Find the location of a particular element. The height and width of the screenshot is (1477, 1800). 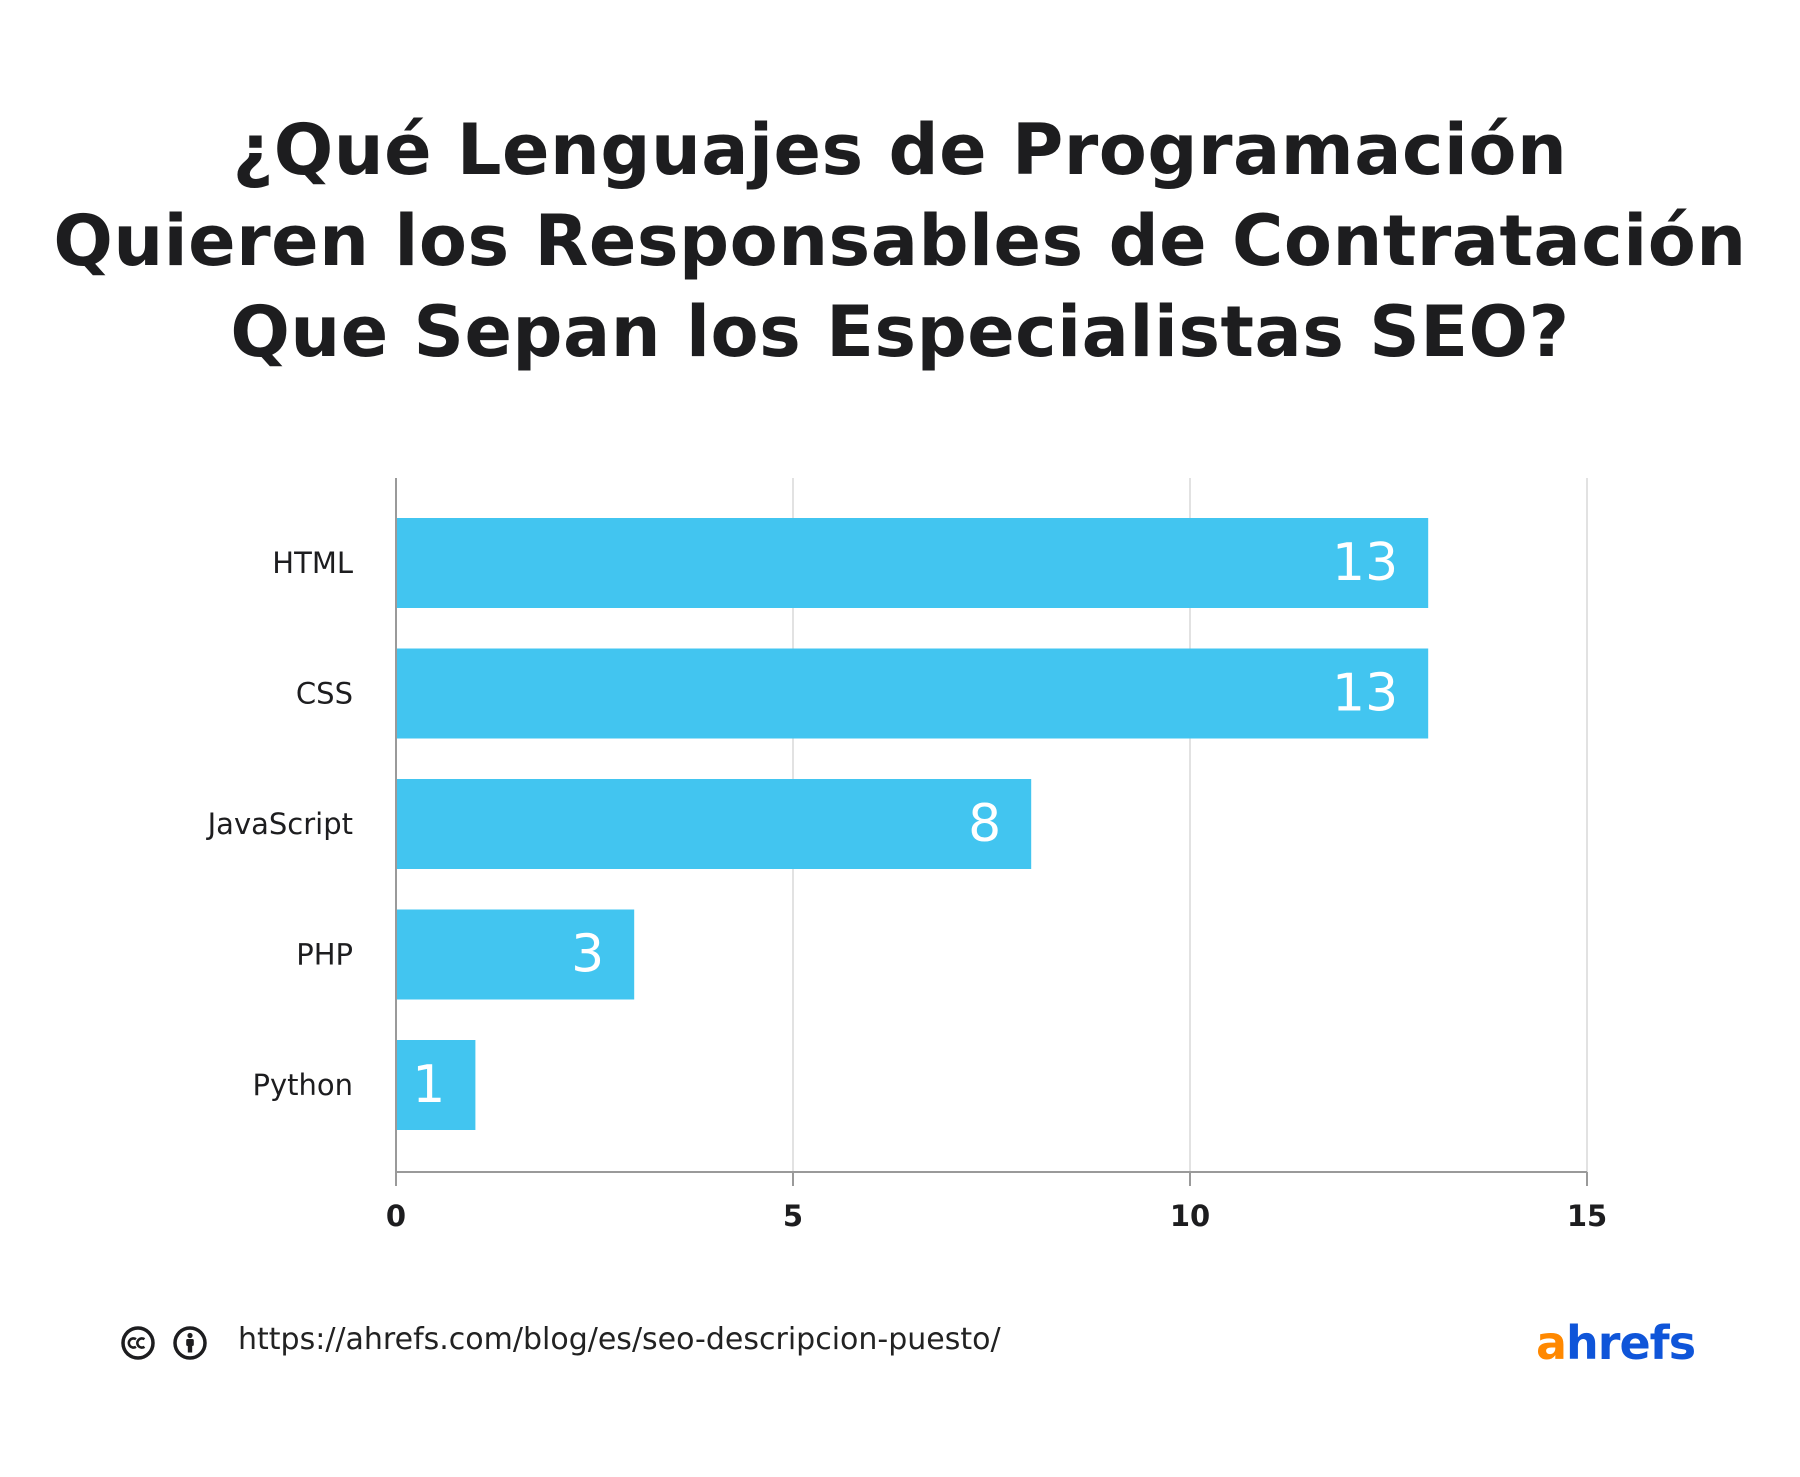

chart-title-line-1: ¿Qué Lenguajes de Programación is located at coordinates (900, 150).